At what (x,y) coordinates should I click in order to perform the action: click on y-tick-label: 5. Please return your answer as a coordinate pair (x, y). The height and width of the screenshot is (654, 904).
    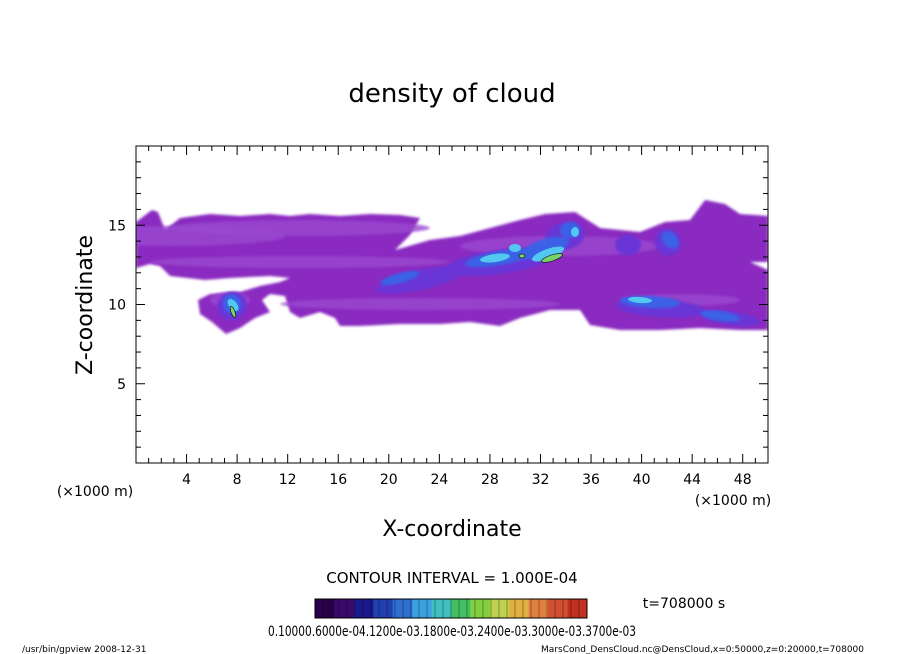
    Looking at the image, I should click on (121, 385).